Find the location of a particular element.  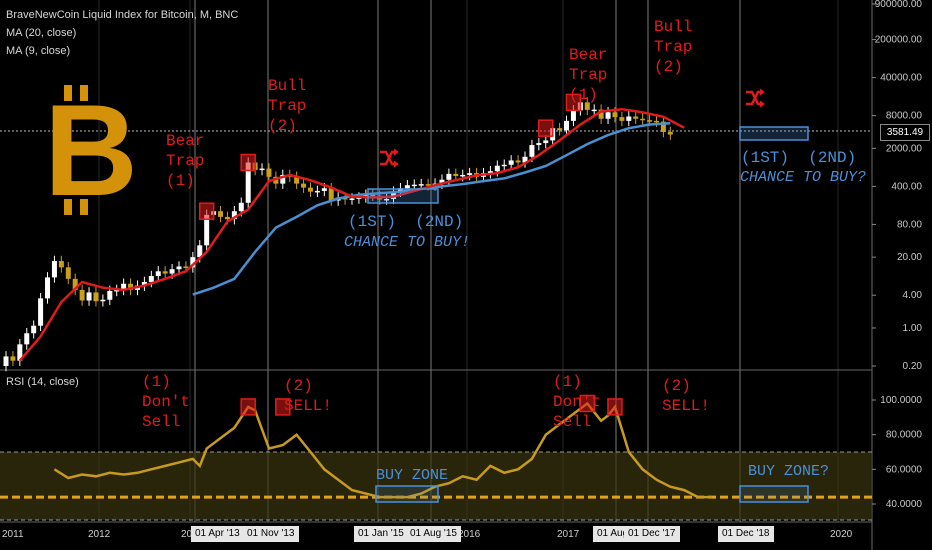

rsi-tick-label-0: 100.0000 is located at coordinates (901, 400).